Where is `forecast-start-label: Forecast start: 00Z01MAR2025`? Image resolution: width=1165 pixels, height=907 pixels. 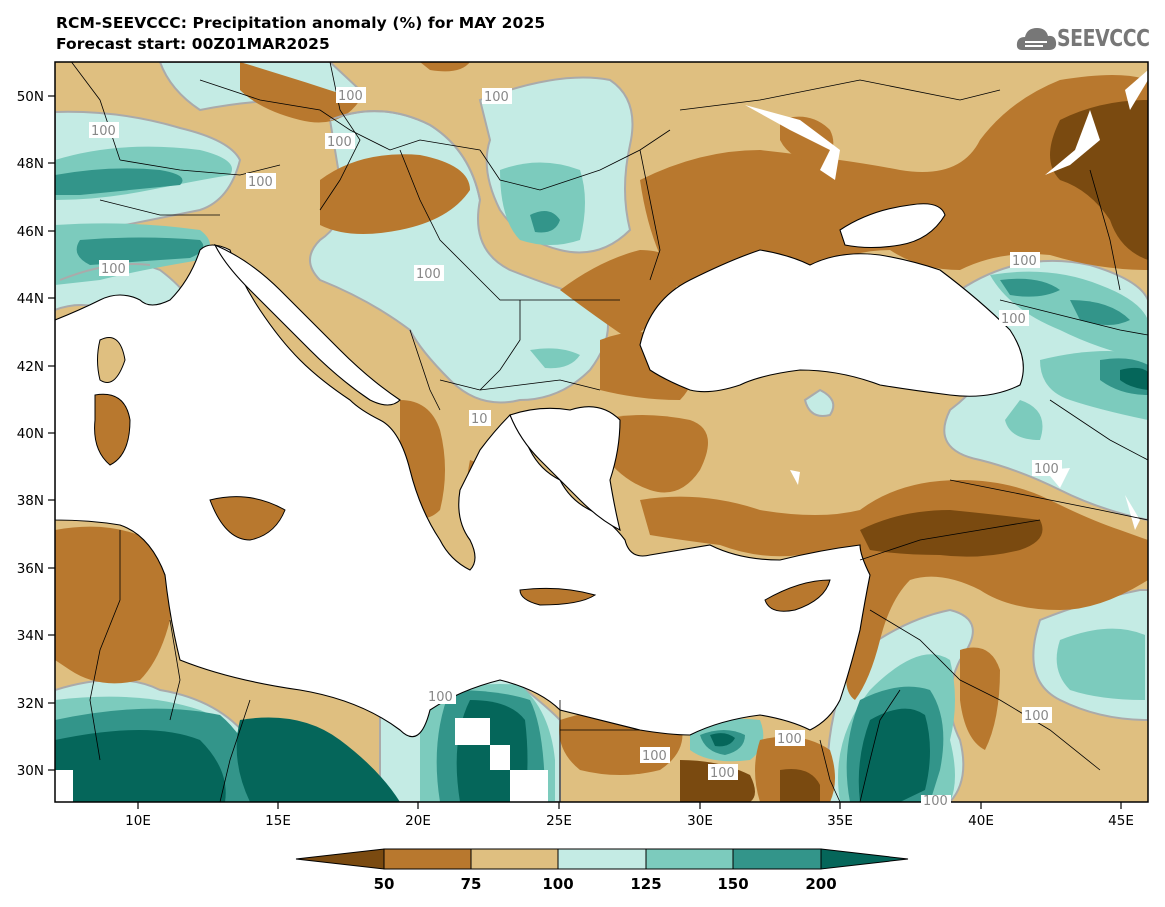 forecast-start-label: Forecast start: 00Z01MAR2025 is located at coordinates (193, 44).